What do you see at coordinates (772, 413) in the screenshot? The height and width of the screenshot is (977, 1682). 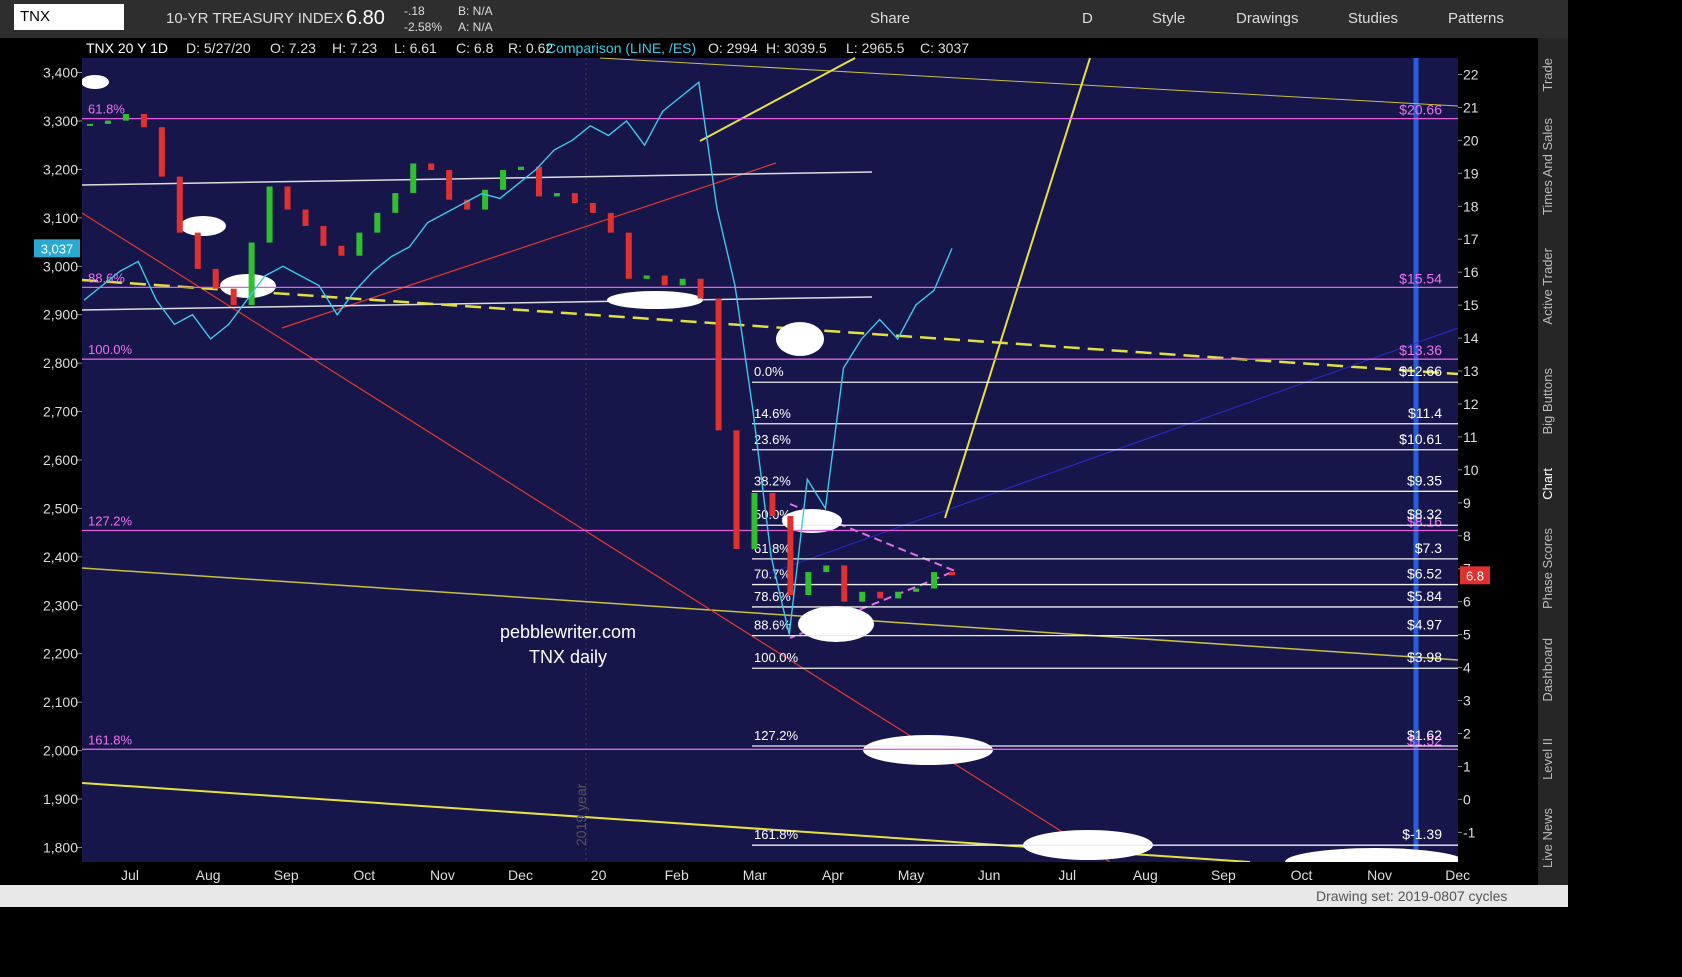 I see `fib-pct: 14.6%` at bounding box center [772, 413].